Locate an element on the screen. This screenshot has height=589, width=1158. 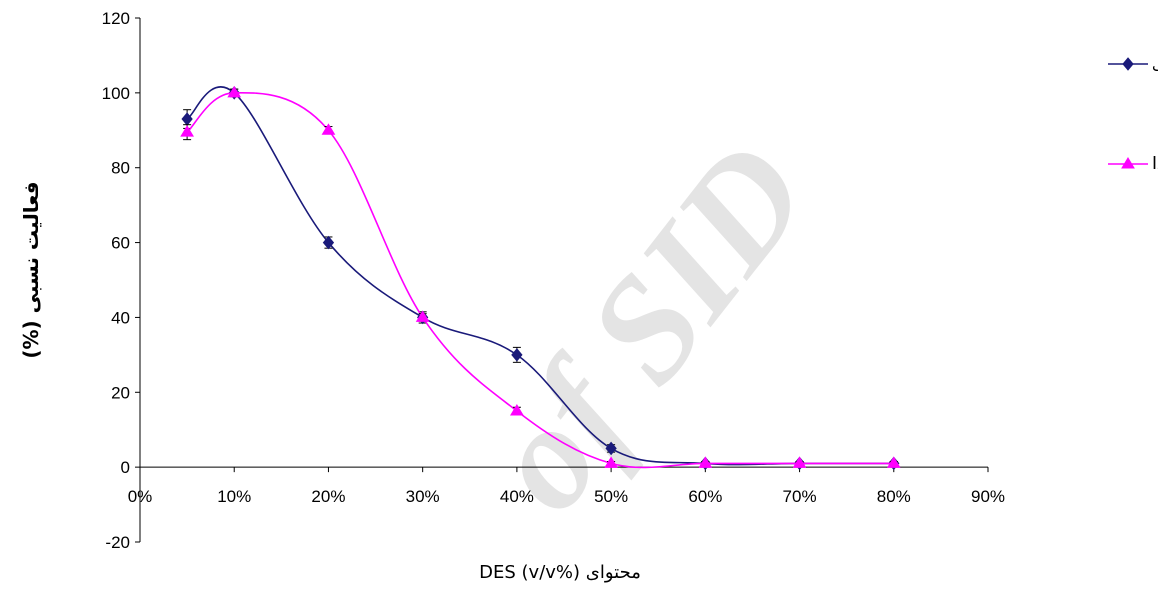
y-tick-label: 0 is located at coordinates (125, 467).